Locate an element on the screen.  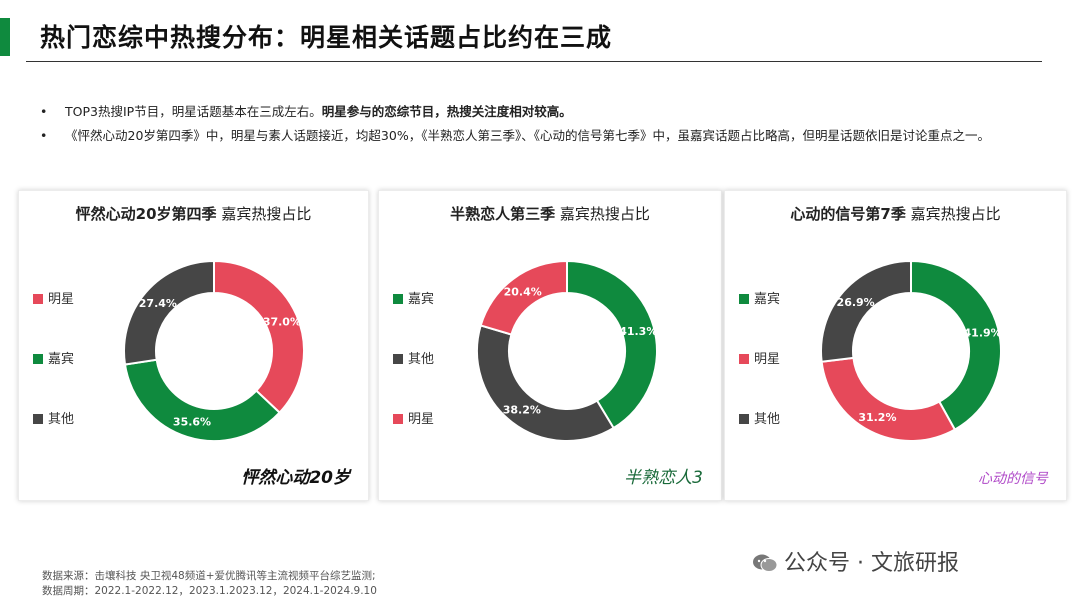
donut-label-嘉宾: 35.6% is located at coordinates (192, 422).